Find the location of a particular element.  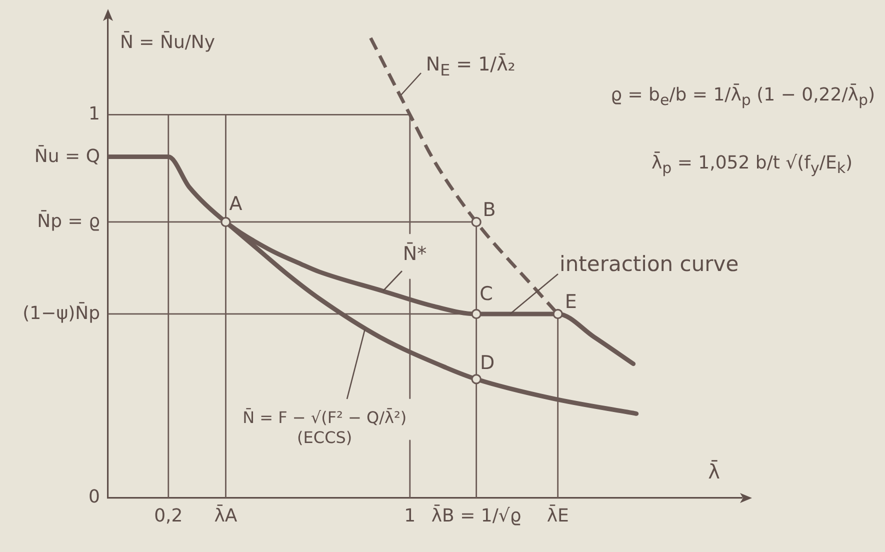

annotation: N̄p = ϱ is located at coordinates (68, 222).